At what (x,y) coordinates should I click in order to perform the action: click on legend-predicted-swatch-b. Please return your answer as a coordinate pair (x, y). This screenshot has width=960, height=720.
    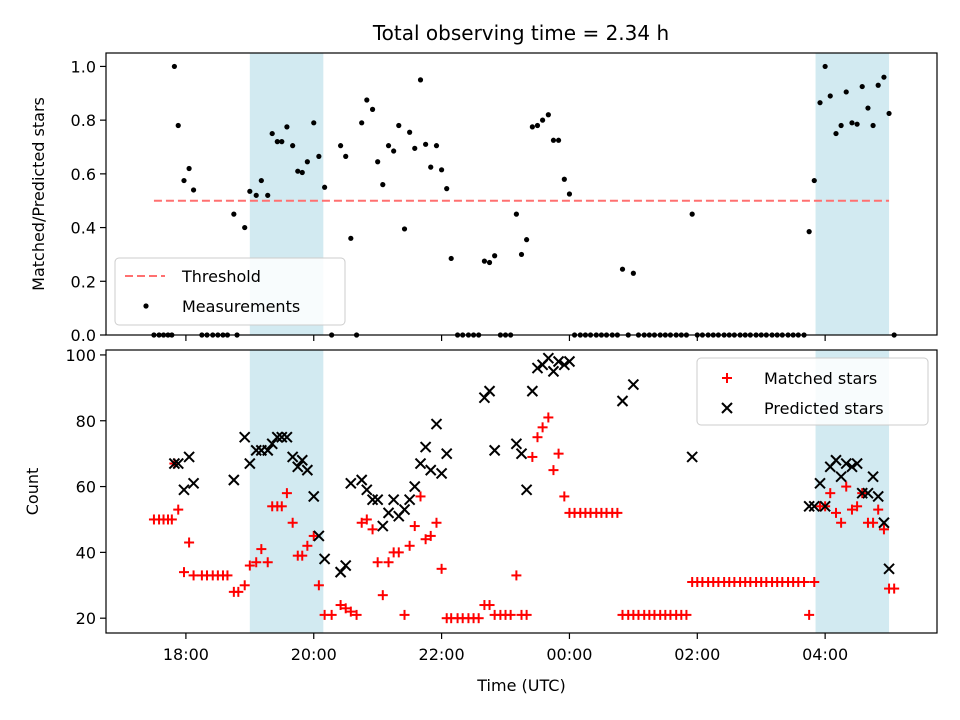
    Looking at the image, I should click on (727, 408).